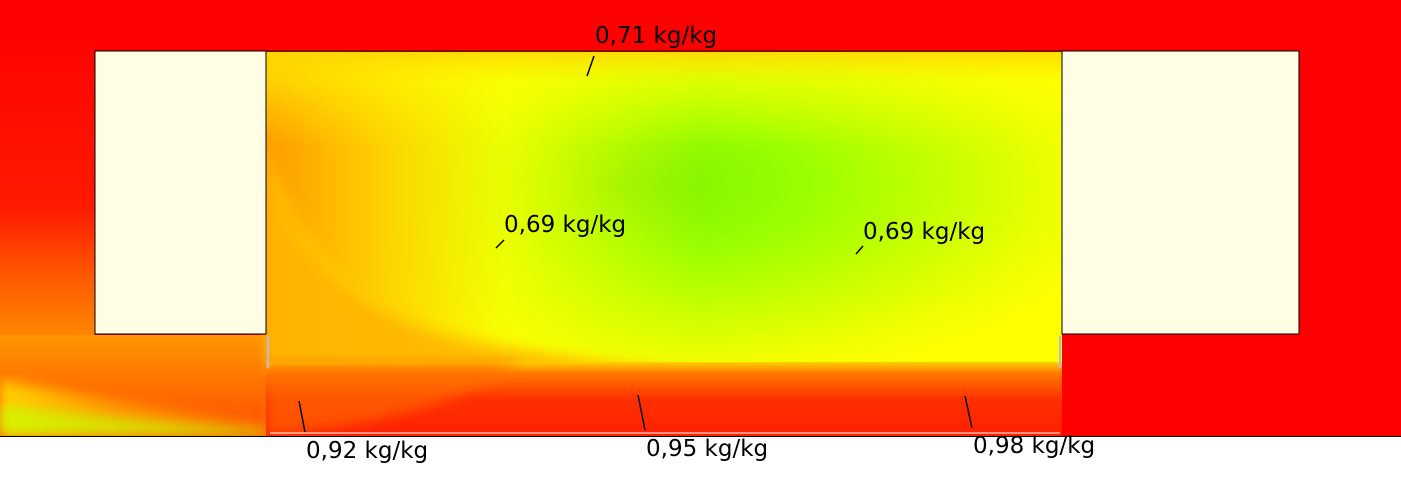 This screenshot has width=1401, height=483. Describe the element at coordinates (1034, 446) in the screenshot. I see `annotation-bottom-right: 0,98 kg/kg` at that location.